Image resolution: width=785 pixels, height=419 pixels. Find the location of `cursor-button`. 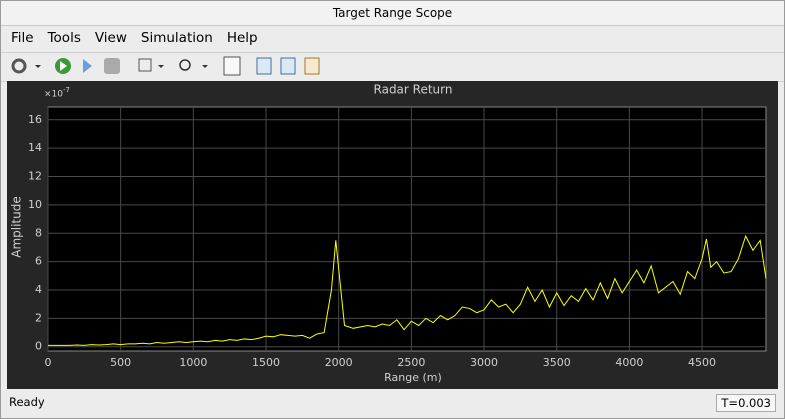

cursor-button is located at coordinates (264, 66).